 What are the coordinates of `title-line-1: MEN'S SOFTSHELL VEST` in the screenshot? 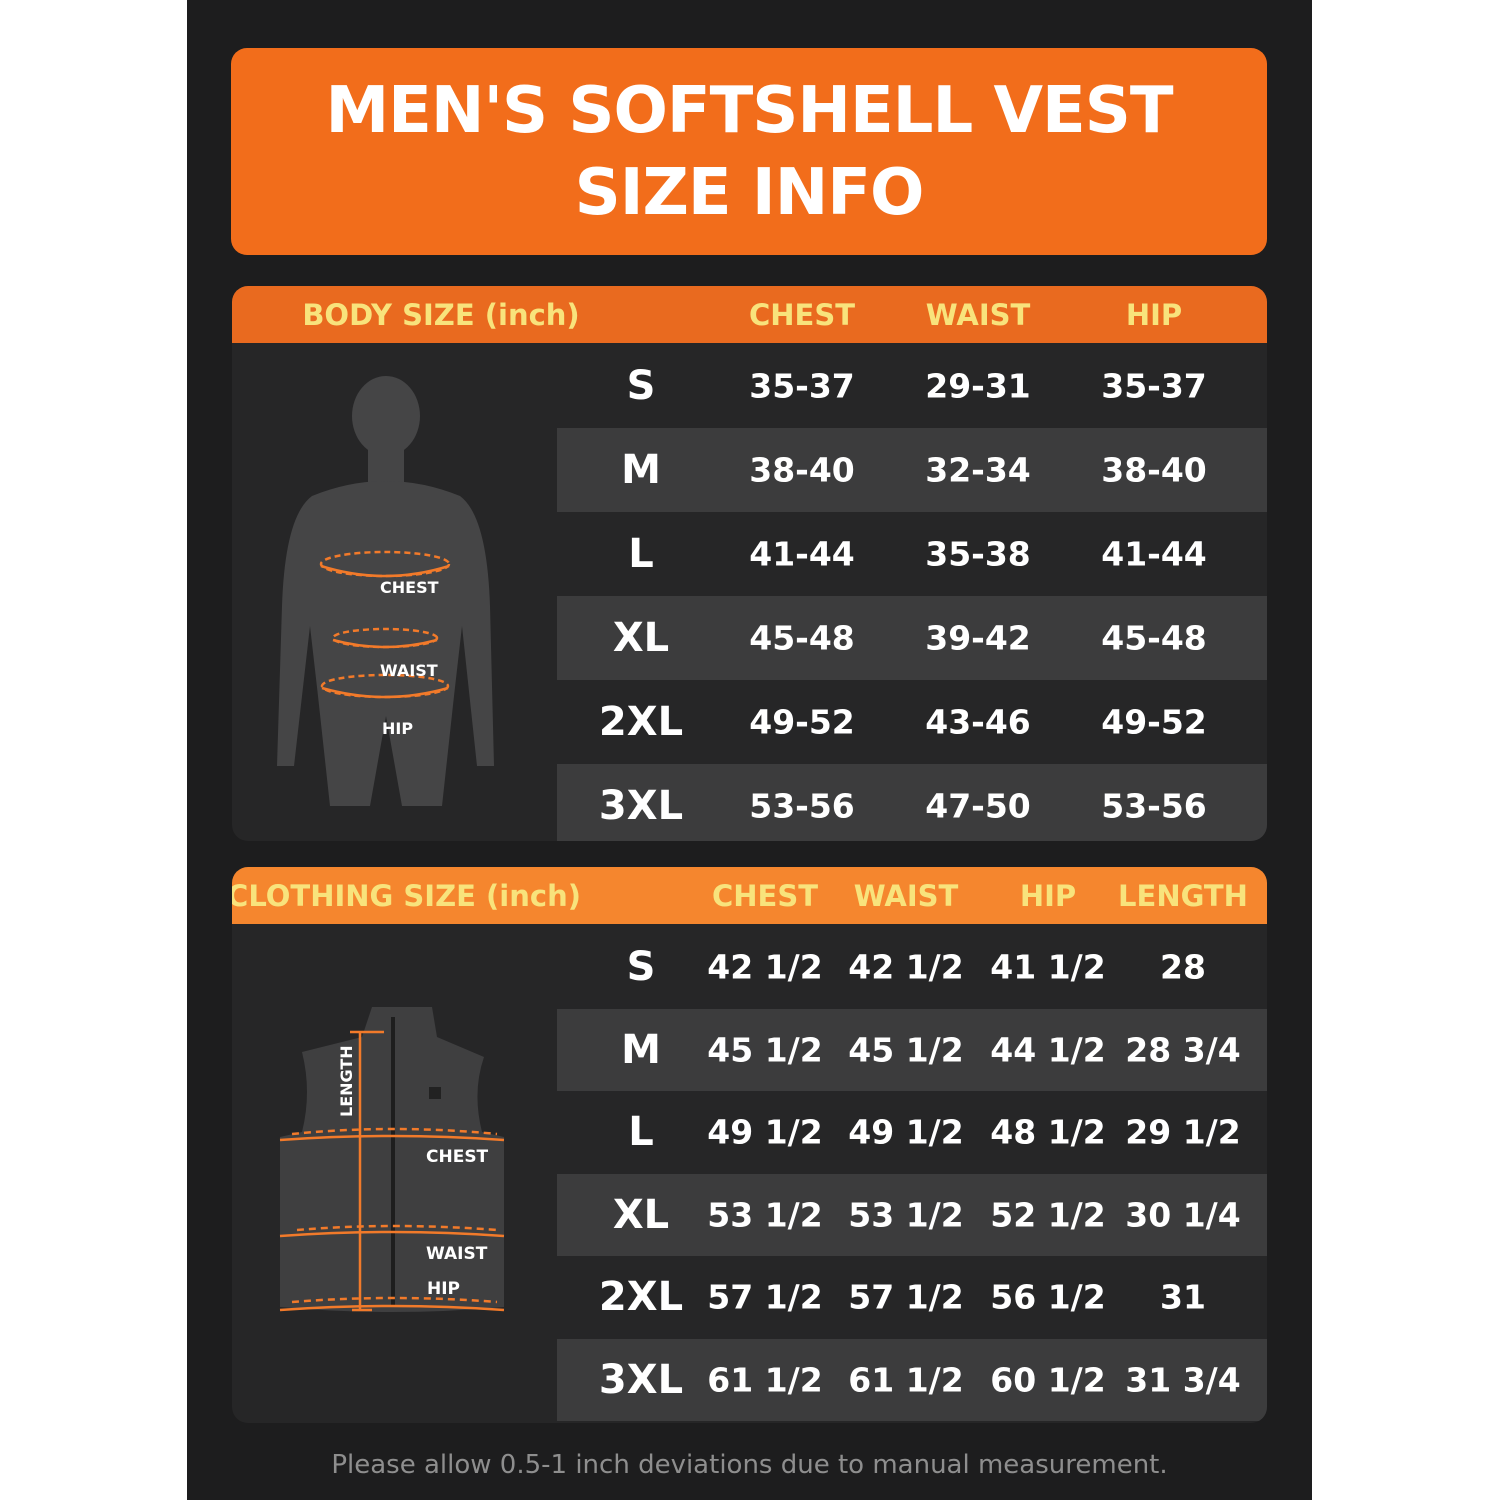 It's located at (749, 111).